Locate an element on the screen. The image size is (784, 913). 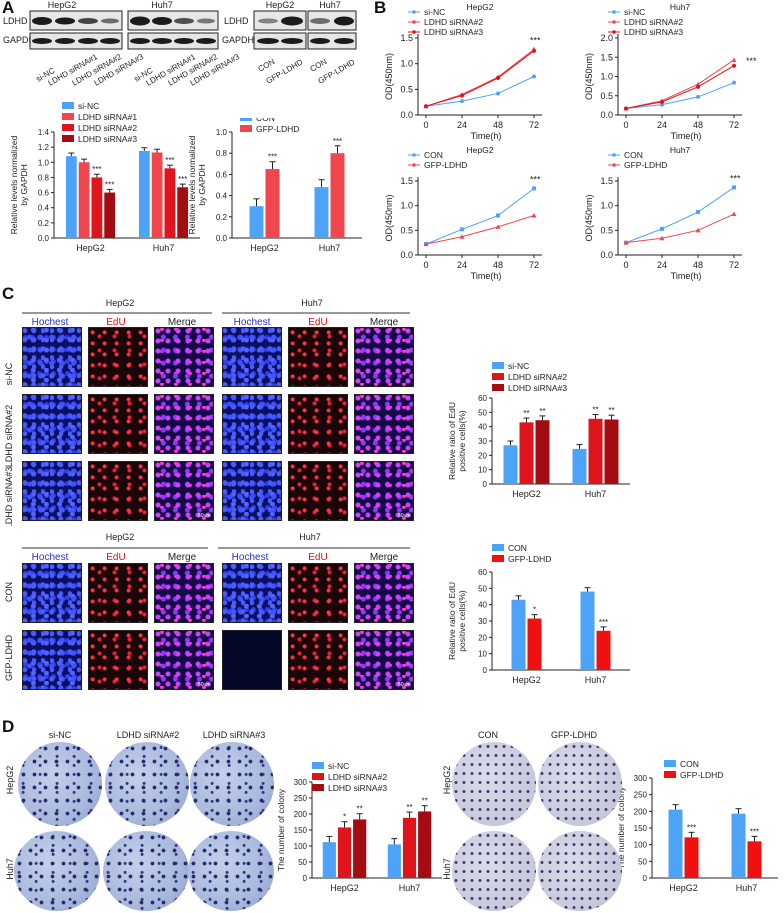
y-tick-label: 50 is located at coordinates (642, 861).